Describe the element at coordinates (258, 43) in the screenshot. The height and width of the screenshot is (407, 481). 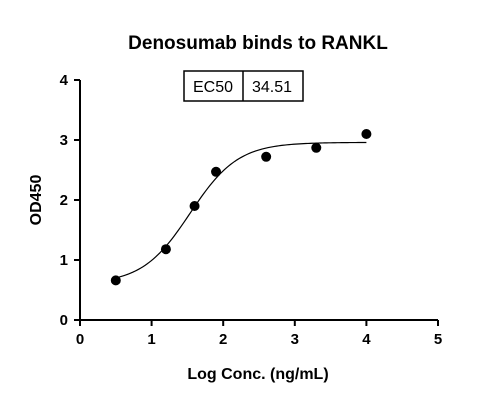
I see `chart-title: Denosumab binds to RANKL` at that location.